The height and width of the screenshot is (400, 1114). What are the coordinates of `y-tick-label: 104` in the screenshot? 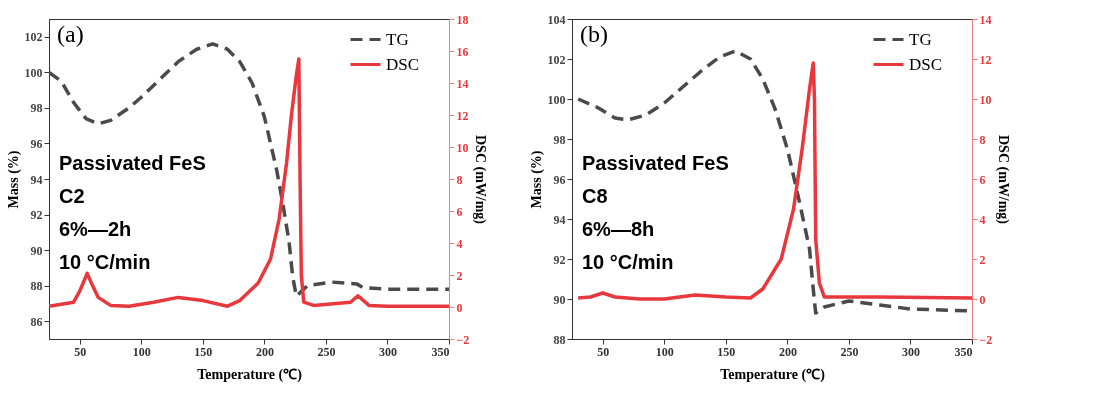 It's located at (556, 19).